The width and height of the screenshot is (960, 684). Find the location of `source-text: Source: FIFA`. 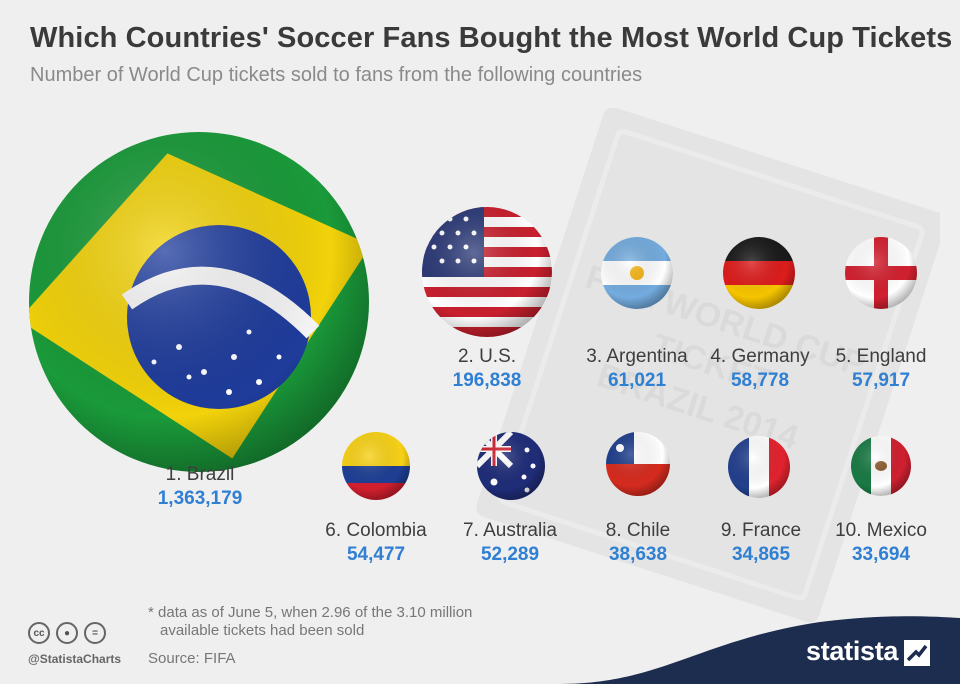

source-text: Source: FIFA is located at coordinates (192, 658).